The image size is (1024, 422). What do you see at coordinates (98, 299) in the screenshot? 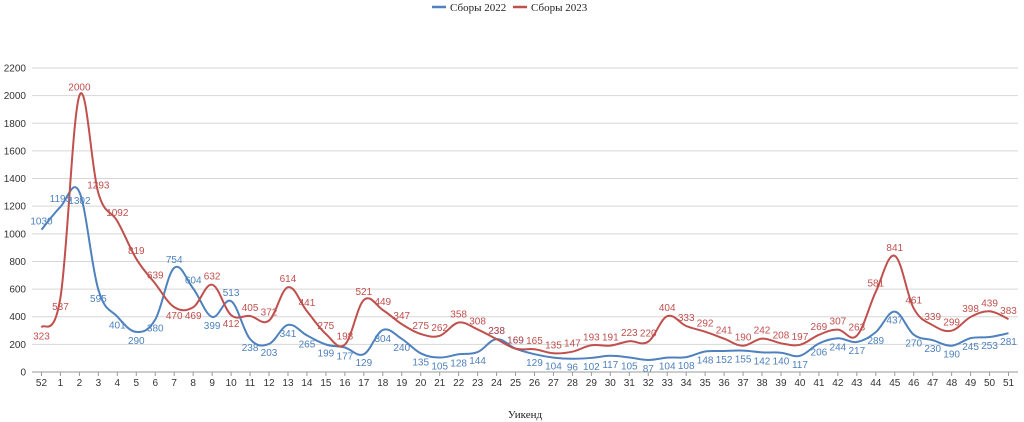
I see `data-label: 595` at bounding box center [98, 299].